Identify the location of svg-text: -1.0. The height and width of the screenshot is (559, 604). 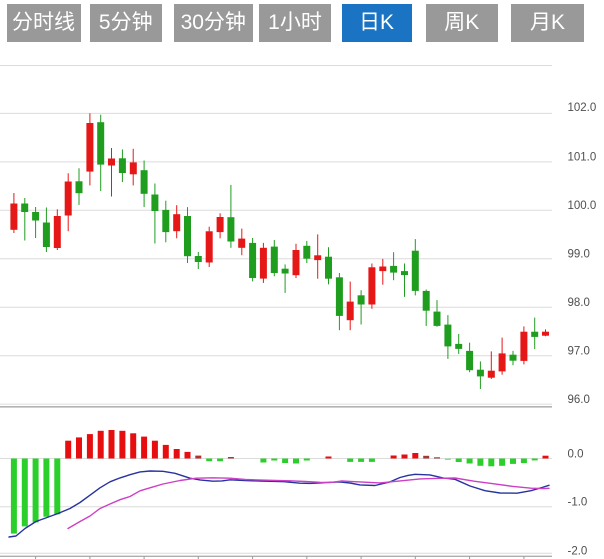
(578, 503).